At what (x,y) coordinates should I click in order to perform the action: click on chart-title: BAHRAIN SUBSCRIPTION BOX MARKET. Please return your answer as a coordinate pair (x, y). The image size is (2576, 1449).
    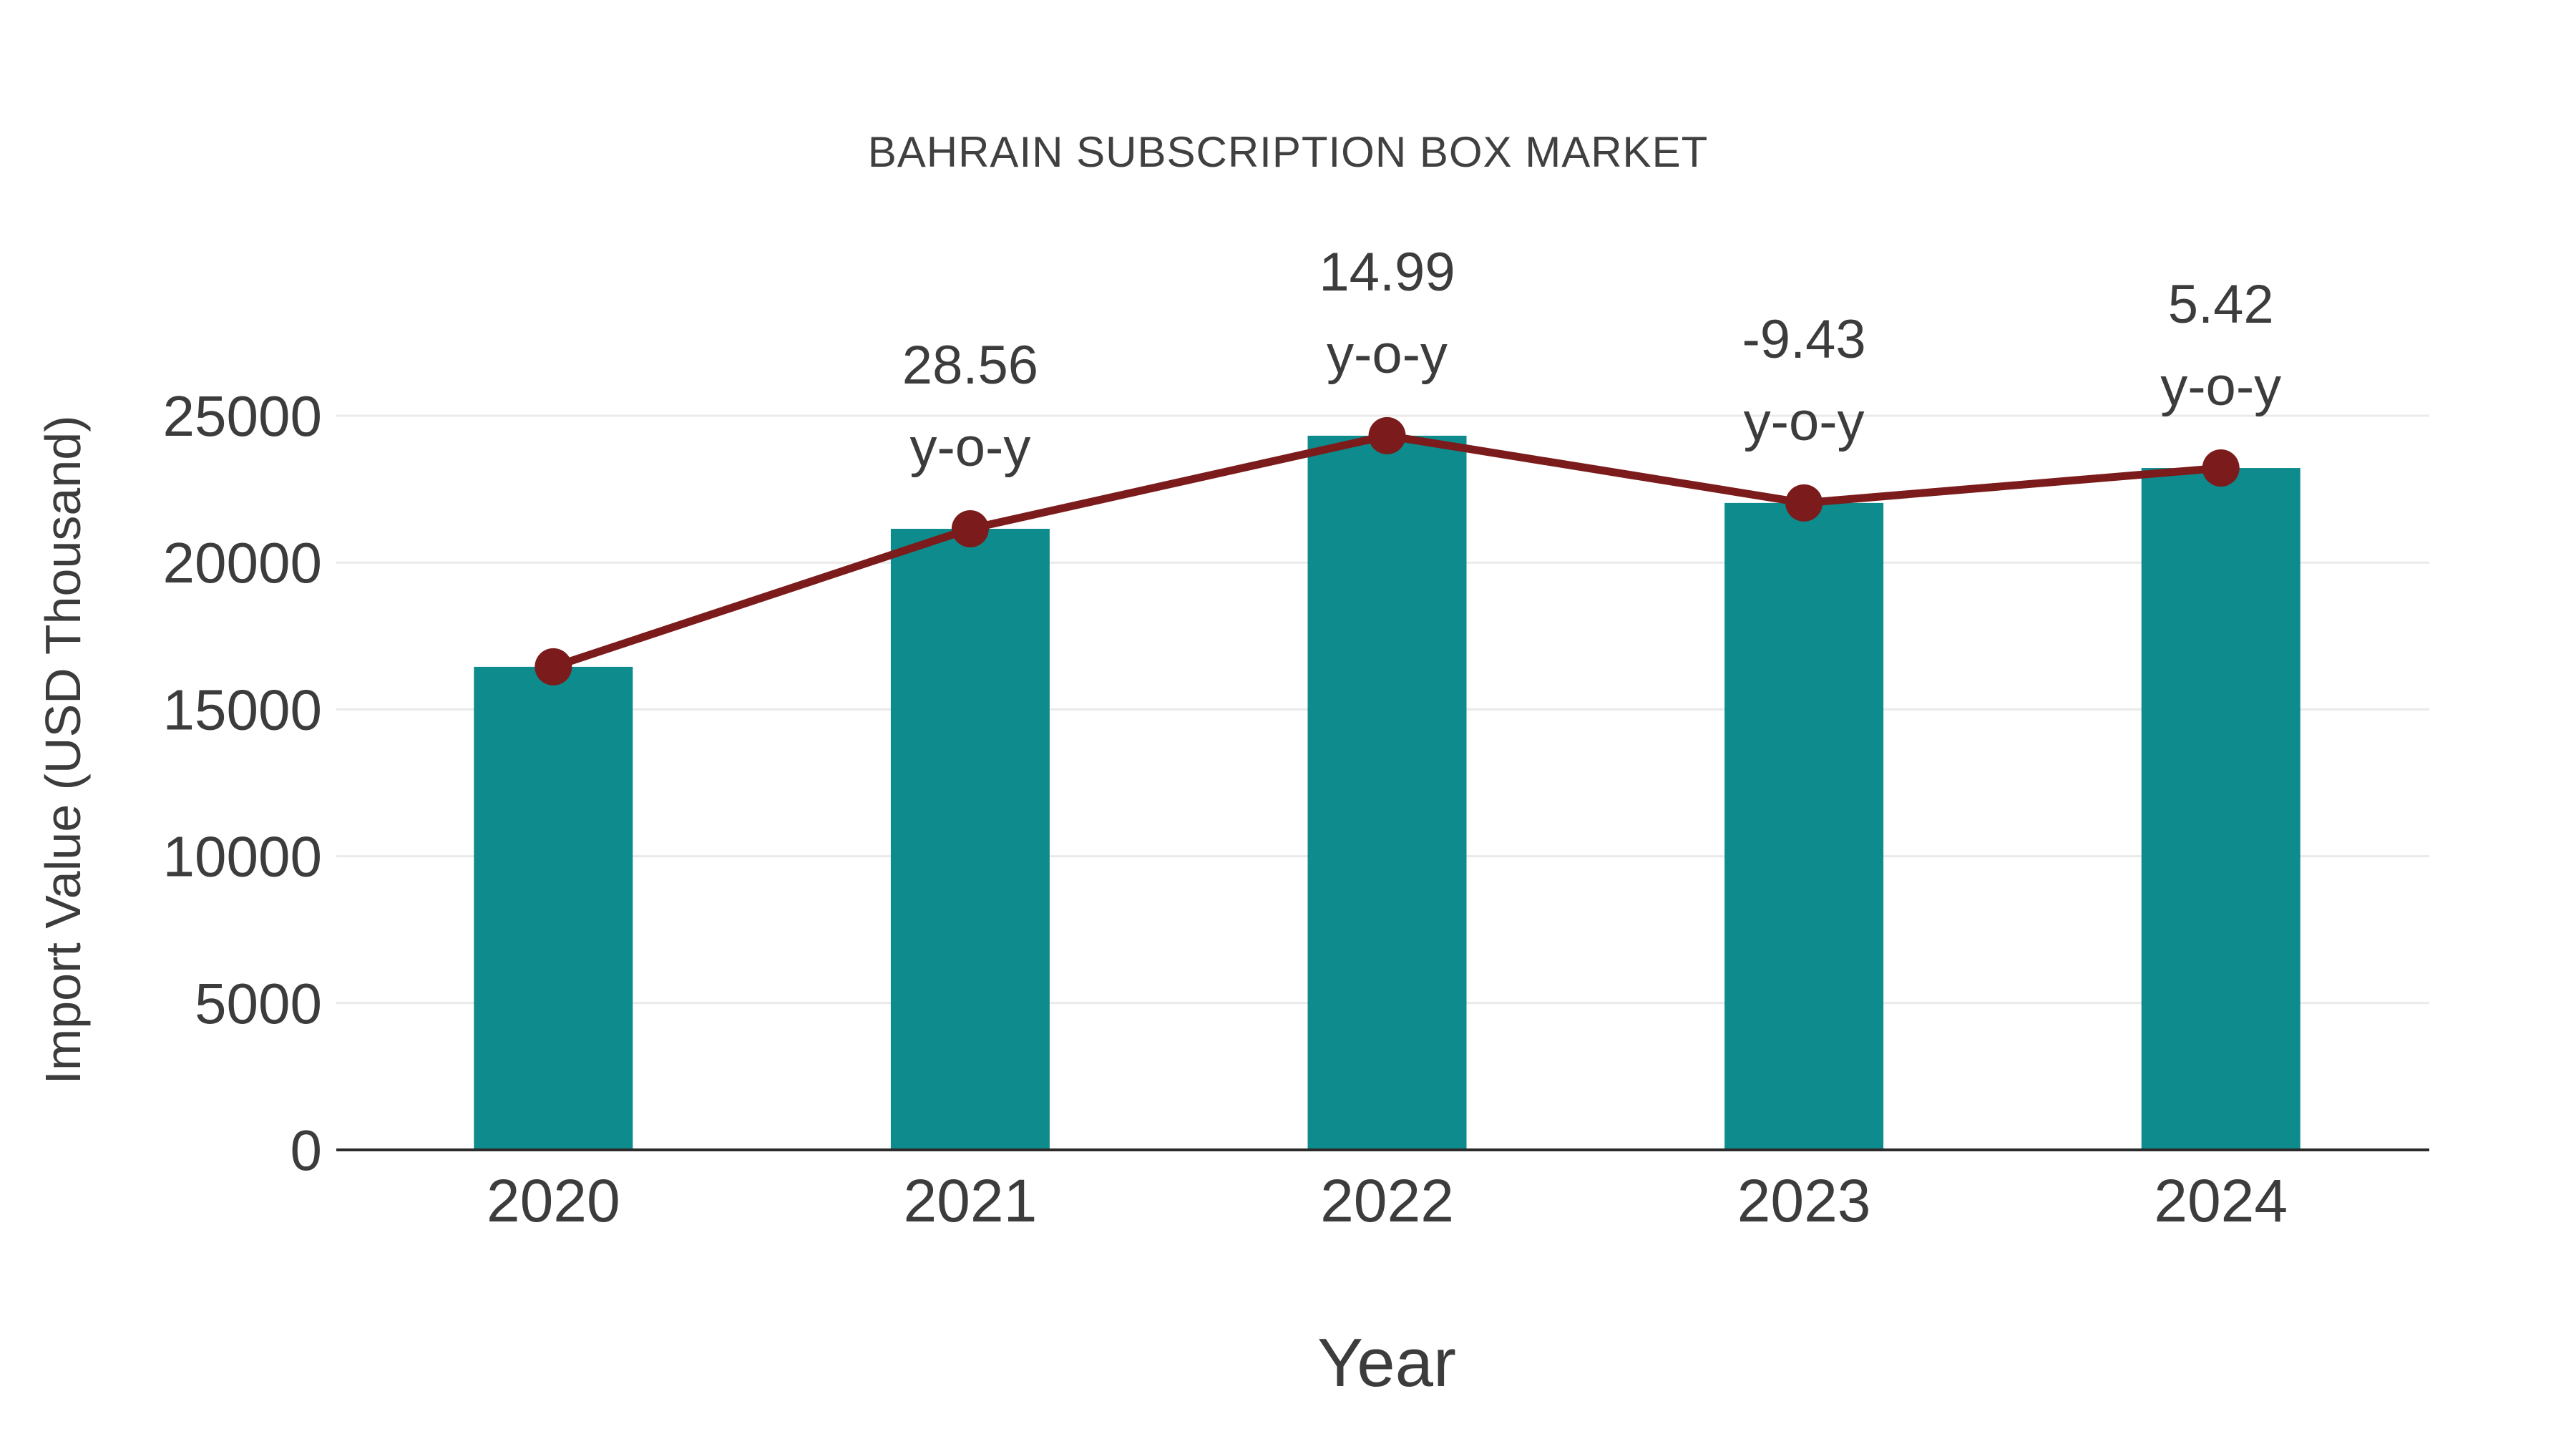
    Looking at the image, I should click on (1288, 152).